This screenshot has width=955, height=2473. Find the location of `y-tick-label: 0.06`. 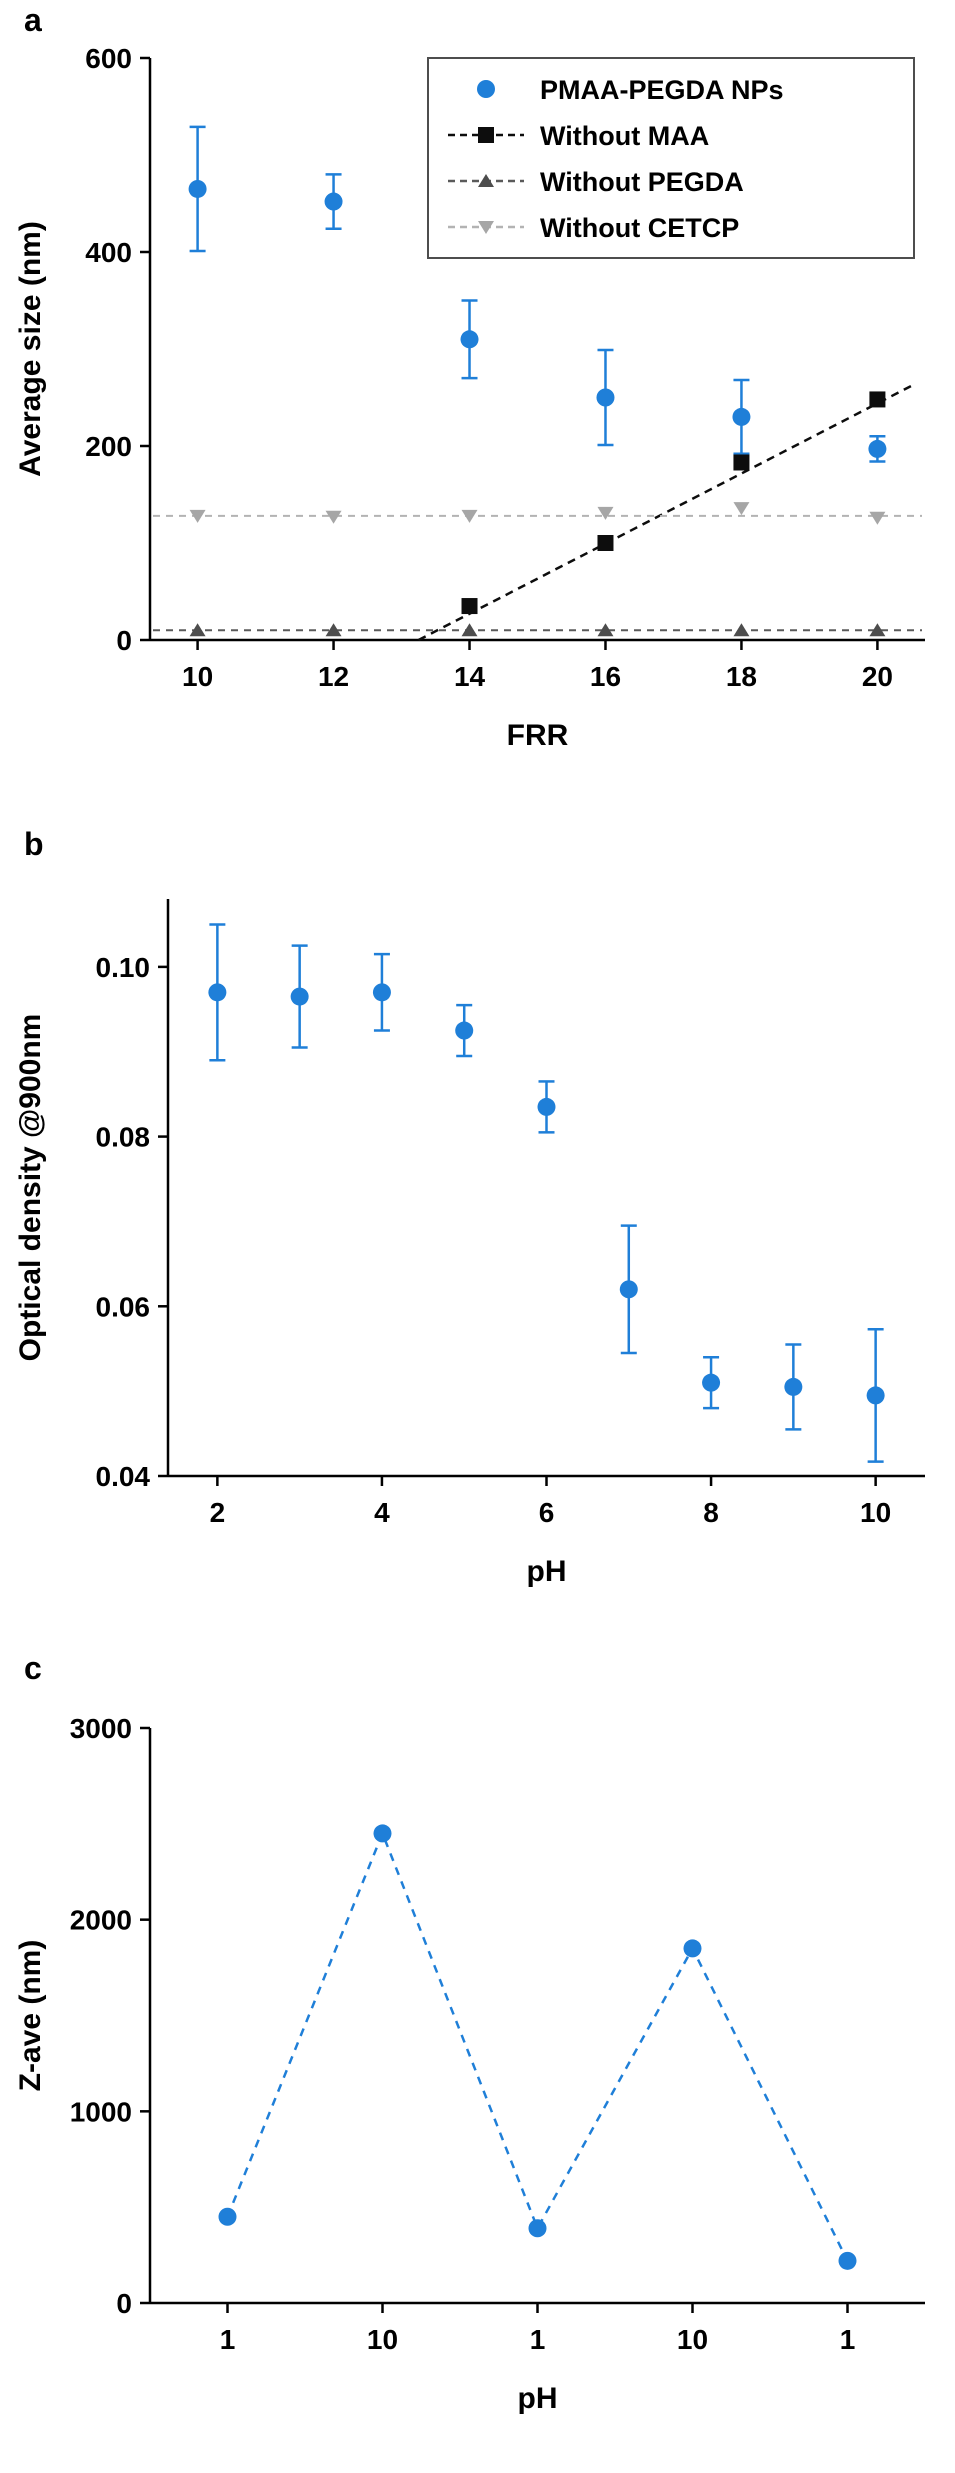

y-tick-label: 0.06 is located at coordinates (123, 1306).